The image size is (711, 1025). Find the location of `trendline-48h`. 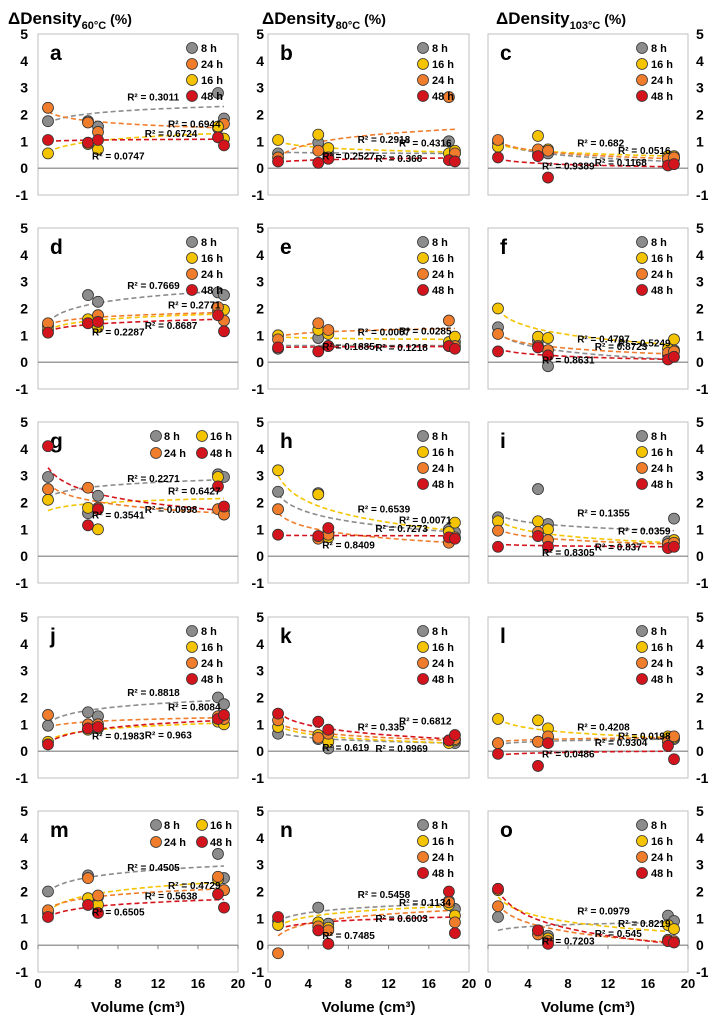

trendline-48h is located at coordinates (136, 908).